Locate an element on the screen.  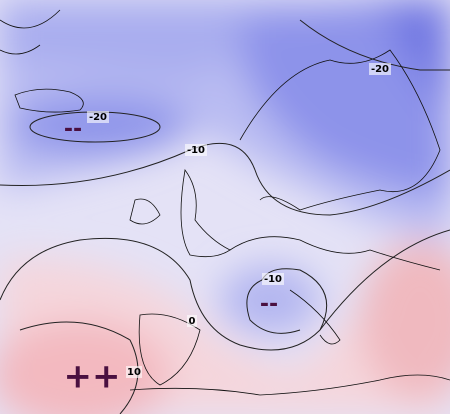
contour-label: 10 is located at coordinates (134, 372).